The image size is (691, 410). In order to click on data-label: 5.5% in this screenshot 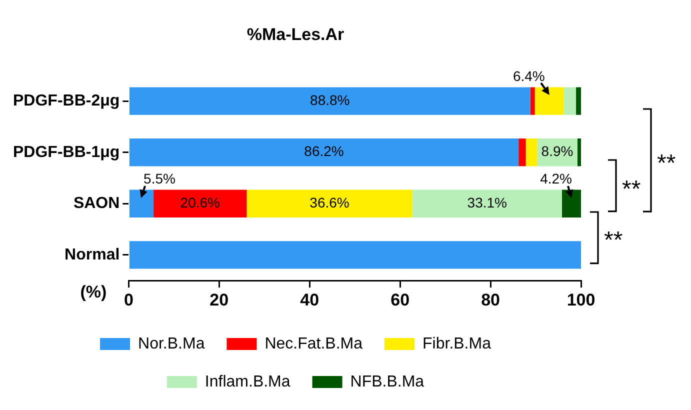, I will do `click(160, 178)`.